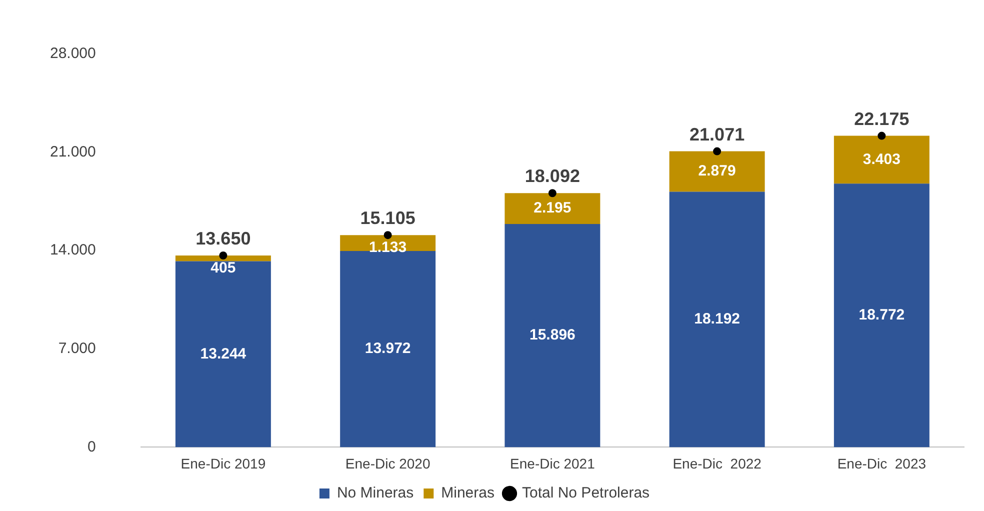 The width and height of the screenshot is (984, 511). I want to click on data-label: 13.650, so click(223, 238).